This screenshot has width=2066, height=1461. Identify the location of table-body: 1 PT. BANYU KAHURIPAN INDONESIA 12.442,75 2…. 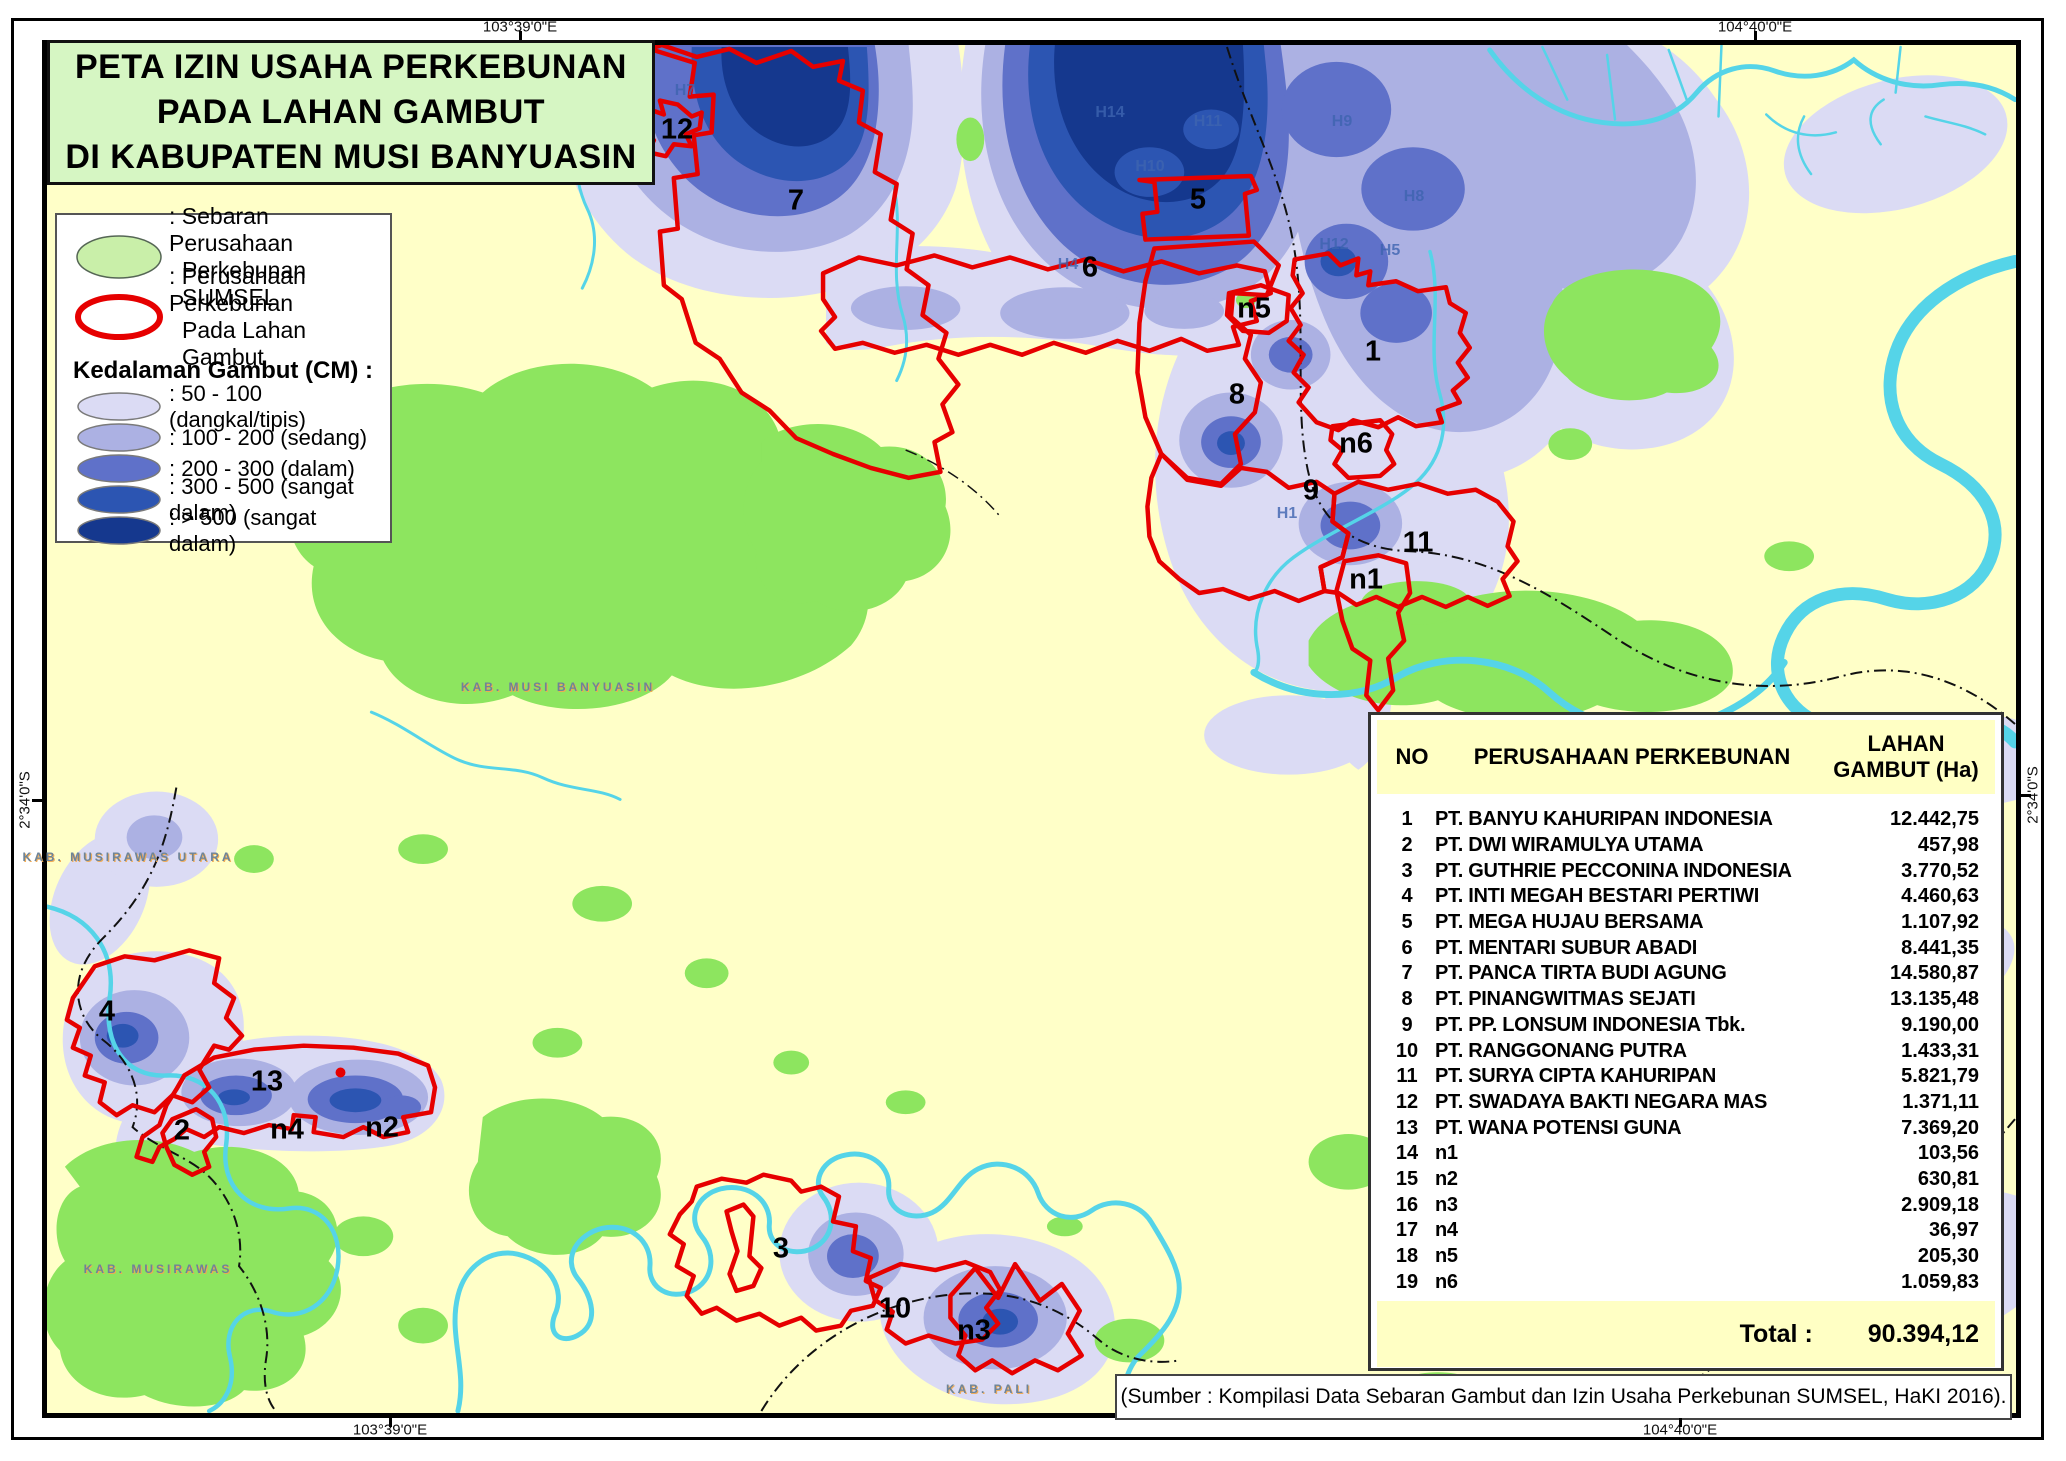
(1686, 1051).